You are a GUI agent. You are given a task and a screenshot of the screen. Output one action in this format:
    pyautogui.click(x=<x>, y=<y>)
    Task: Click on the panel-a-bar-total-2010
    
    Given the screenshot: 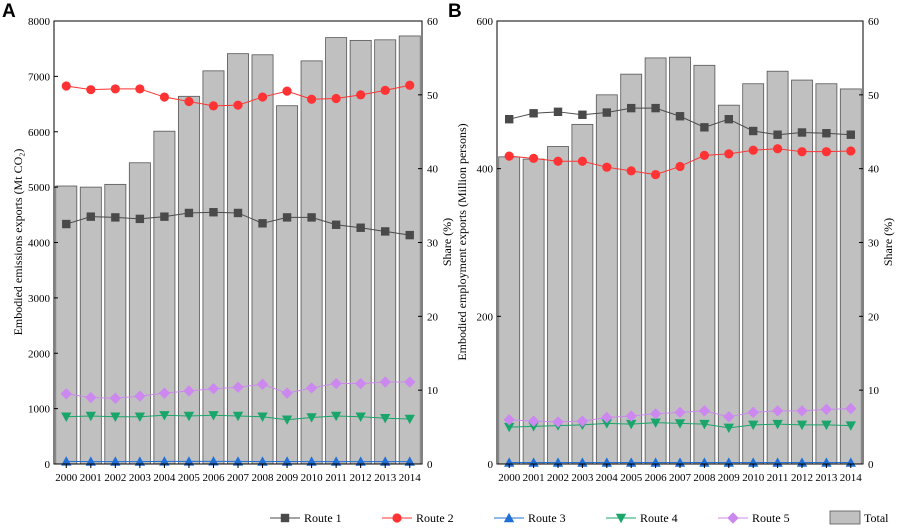 What is the action you would take?
    pyautogui.click(x=311, y=262)
    